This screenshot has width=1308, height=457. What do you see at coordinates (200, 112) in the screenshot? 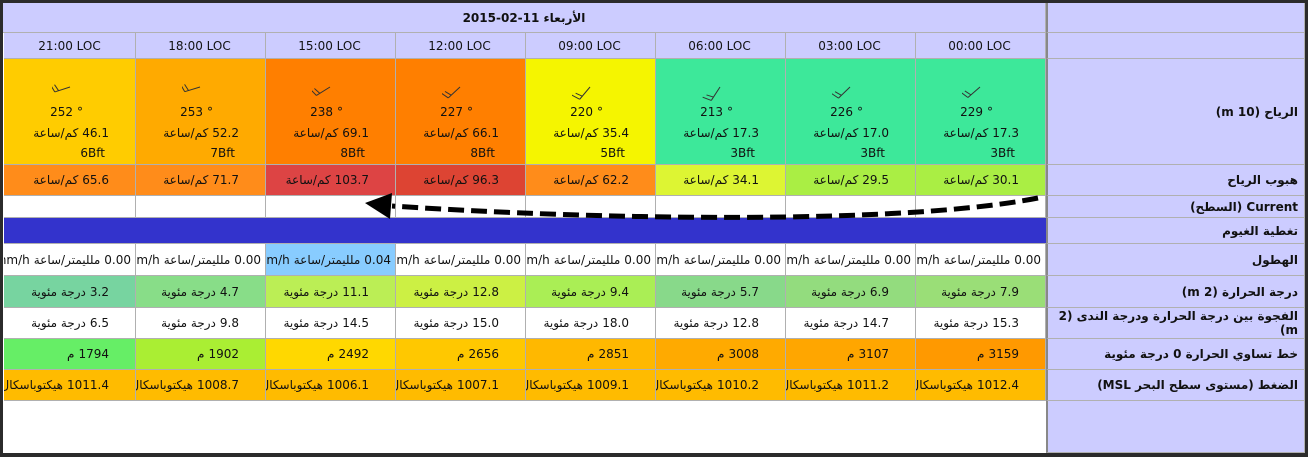
I see `wind-cell: 253 ° 52.2كم/ساعة 7Bft` at bounding box center [200, 112].